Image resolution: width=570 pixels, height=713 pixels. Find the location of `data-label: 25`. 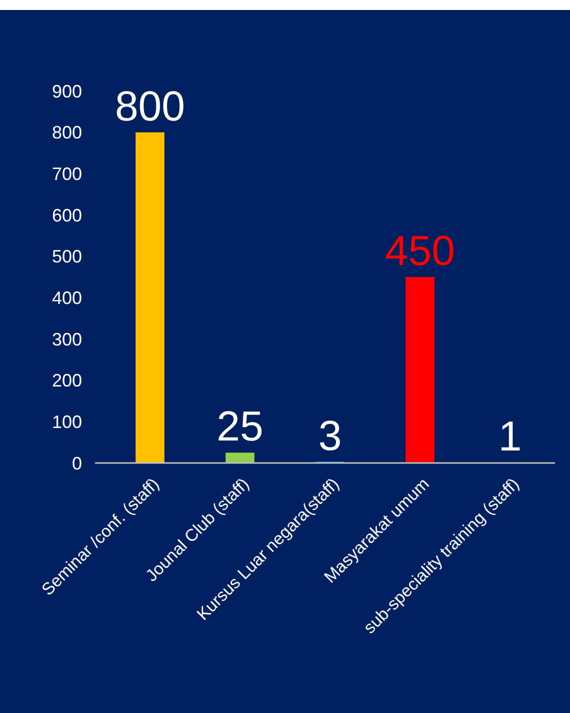

data-label: 25 is located at coordinates (240, 426).